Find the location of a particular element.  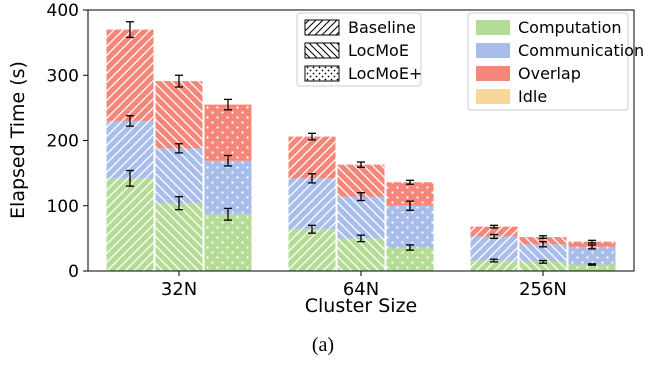

y-tick-label: 200 is located at coordinates (63, 142).